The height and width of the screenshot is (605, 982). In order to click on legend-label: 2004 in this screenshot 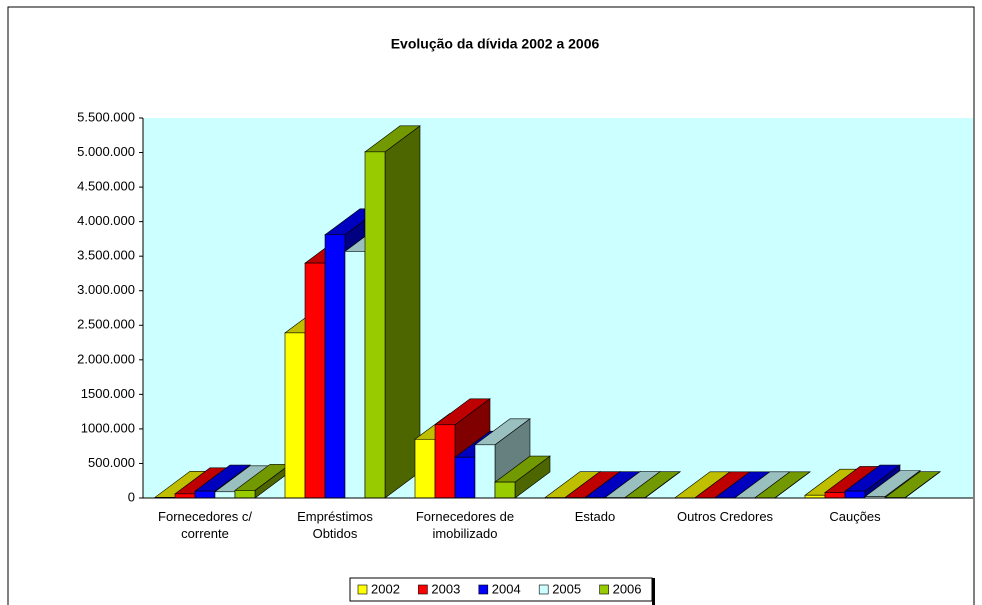, I will do `click(506, 588)`.